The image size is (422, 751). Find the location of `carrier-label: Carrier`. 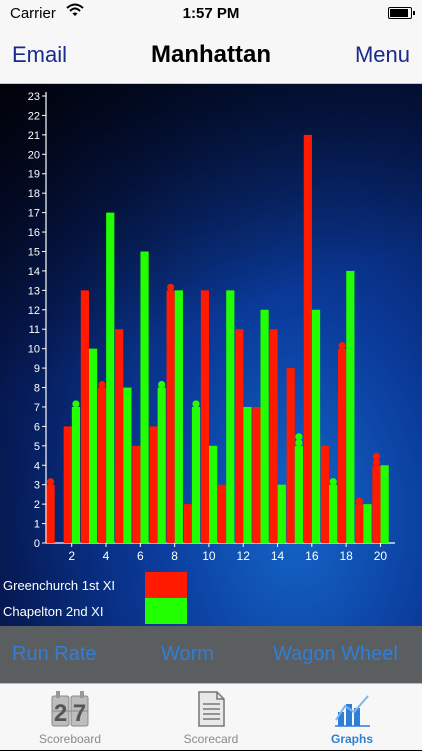

carrier-label: Carrier is located at coordinates (33, 13).